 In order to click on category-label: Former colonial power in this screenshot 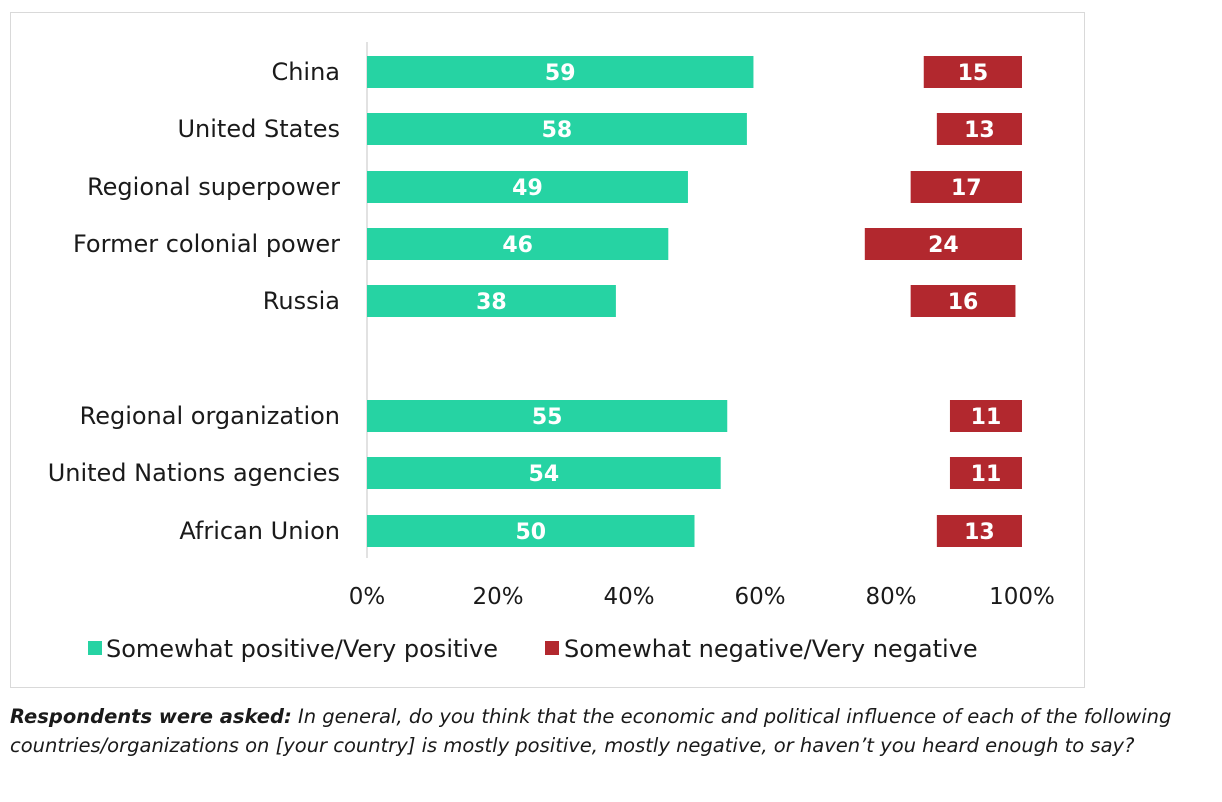, I will do `click(206, 244)`.